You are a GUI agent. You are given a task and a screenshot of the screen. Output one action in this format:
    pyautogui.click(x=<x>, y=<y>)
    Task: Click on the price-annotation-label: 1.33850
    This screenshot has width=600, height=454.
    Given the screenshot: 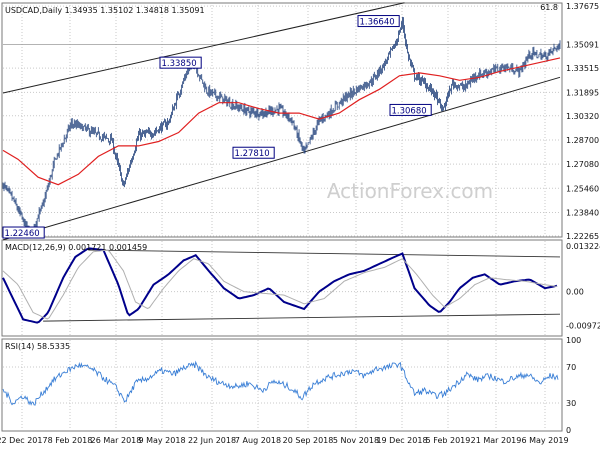 What is the action you would take?
    pyautogui.click(x=179, y=64)
    